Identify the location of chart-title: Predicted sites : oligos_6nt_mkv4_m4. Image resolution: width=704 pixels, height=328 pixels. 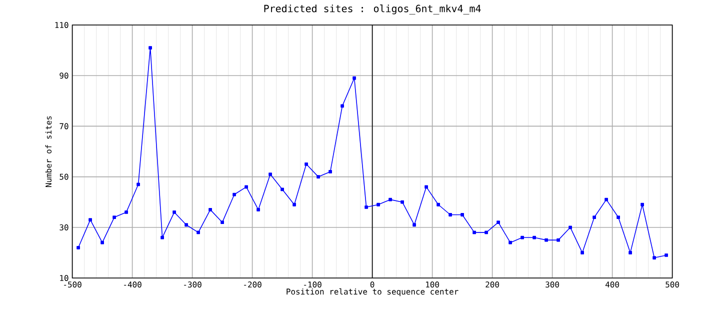
(372, 9).